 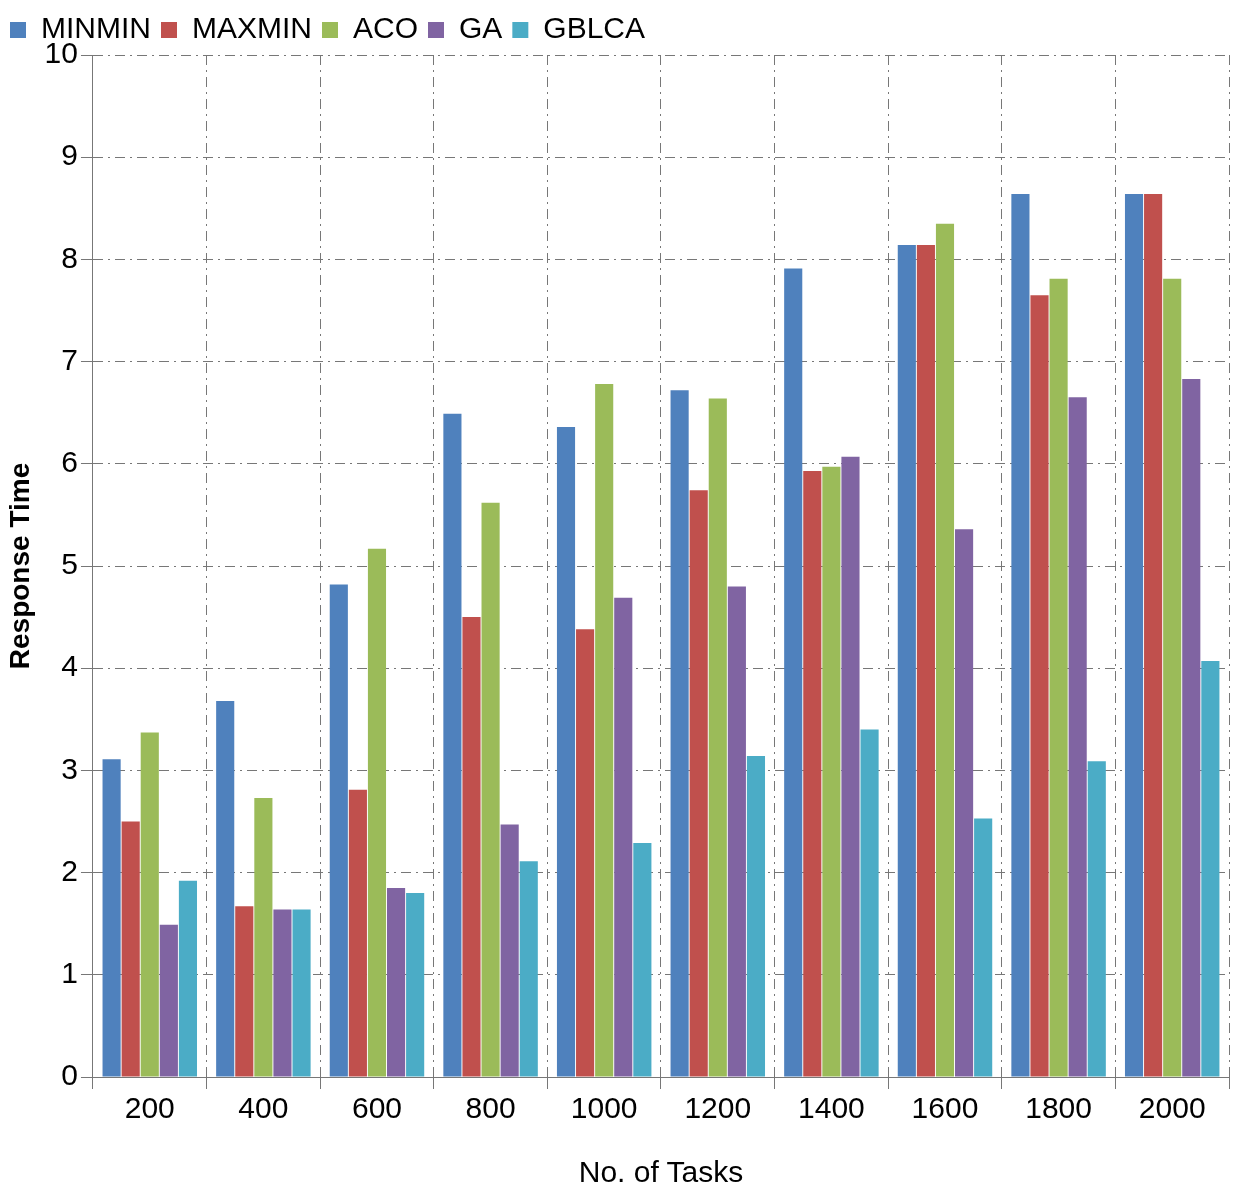 I want to click on x-axis-title: No. of Tasks, so click(x=661, y=1172).